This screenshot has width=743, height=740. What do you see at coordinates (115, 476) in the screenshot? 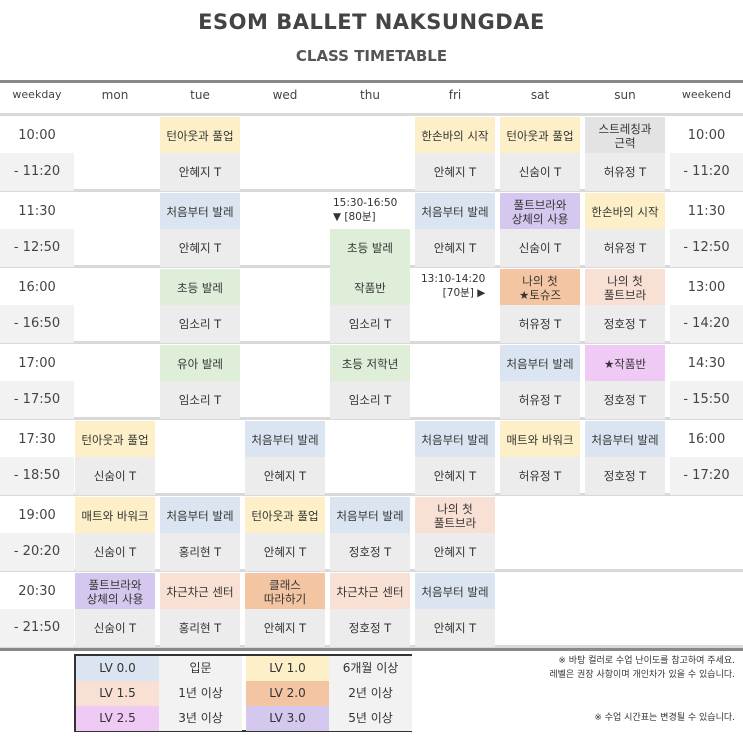
I see `class-teacher-mon: 신숨이 T` at bounding box center [115, 476].